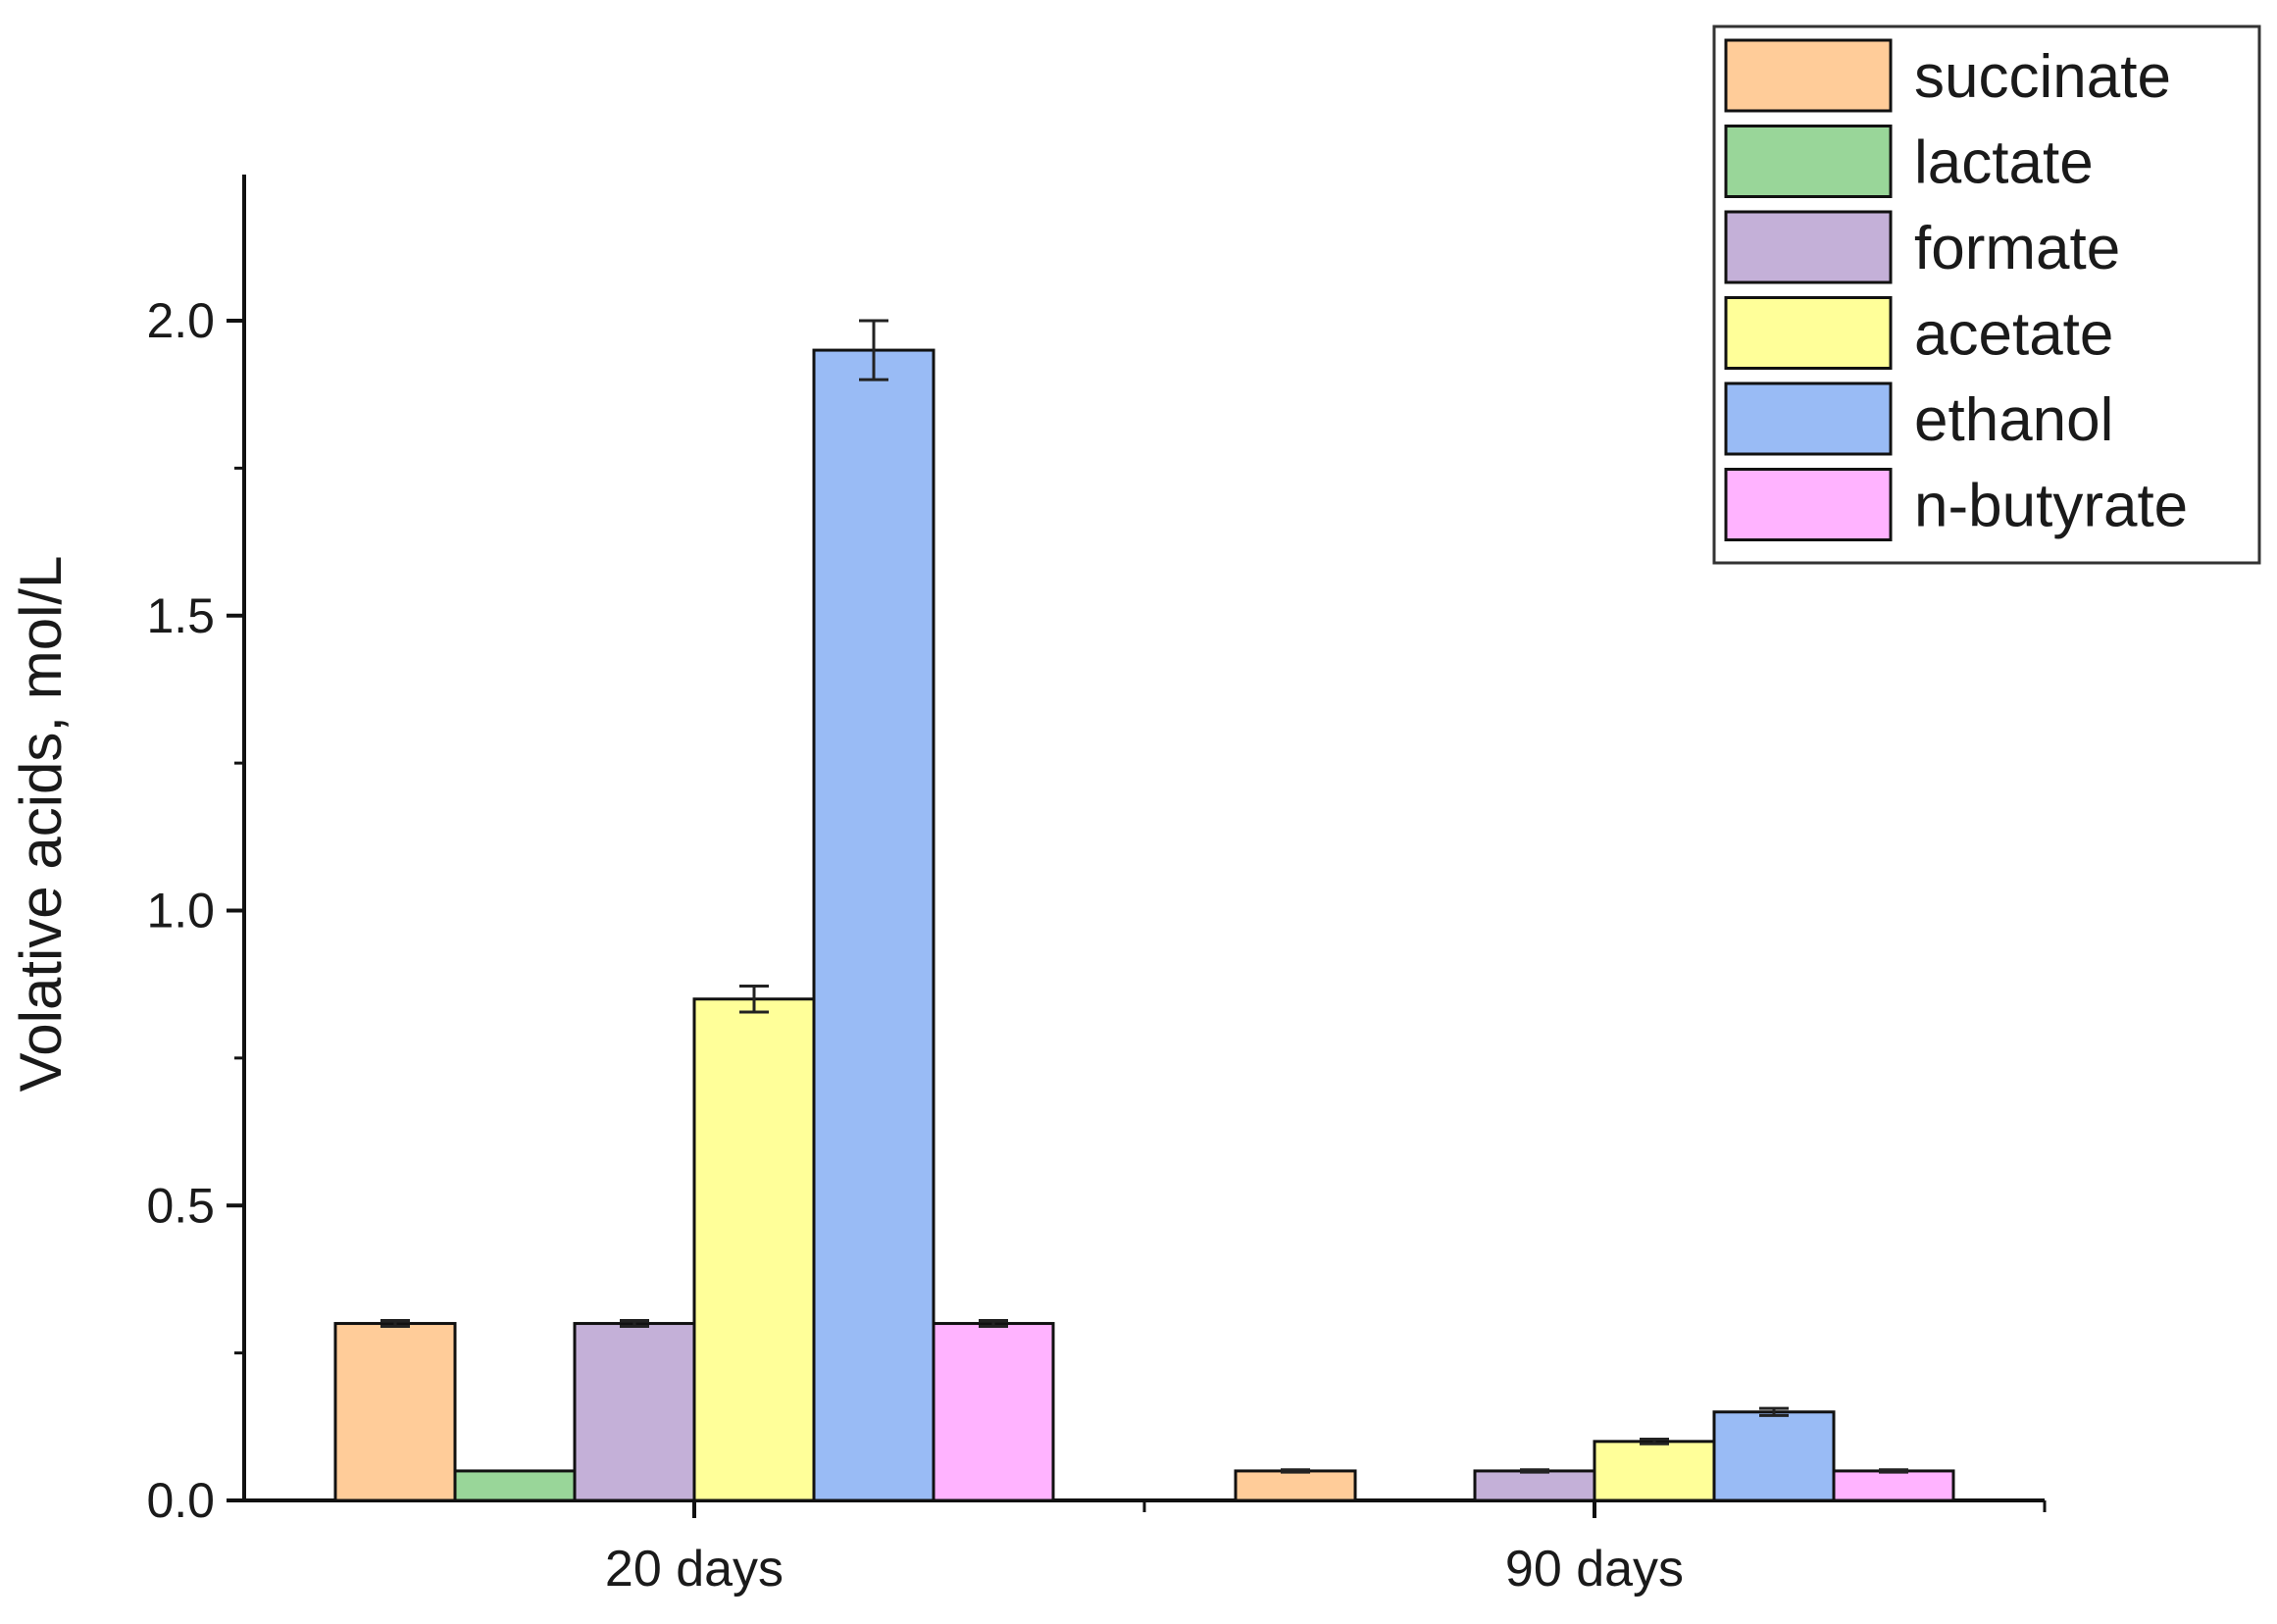  Describe the element at coordinates (695, 1569) in the screenshot. I see `x-tick-label: 20 days` at that location.